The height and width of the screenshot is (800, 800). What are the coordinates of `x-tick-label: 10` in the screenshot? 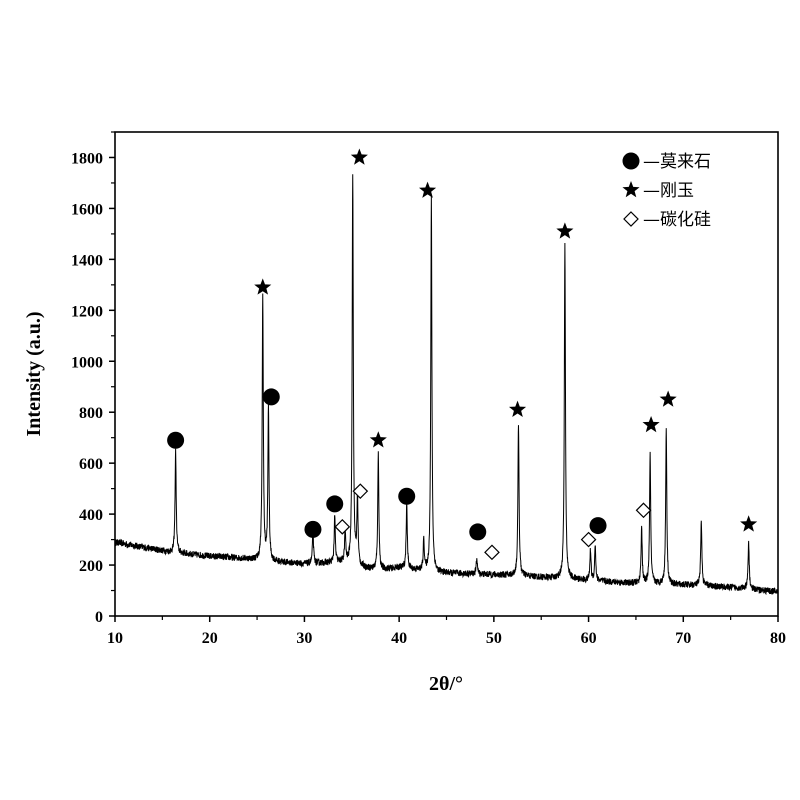 It's located at (115, 638).